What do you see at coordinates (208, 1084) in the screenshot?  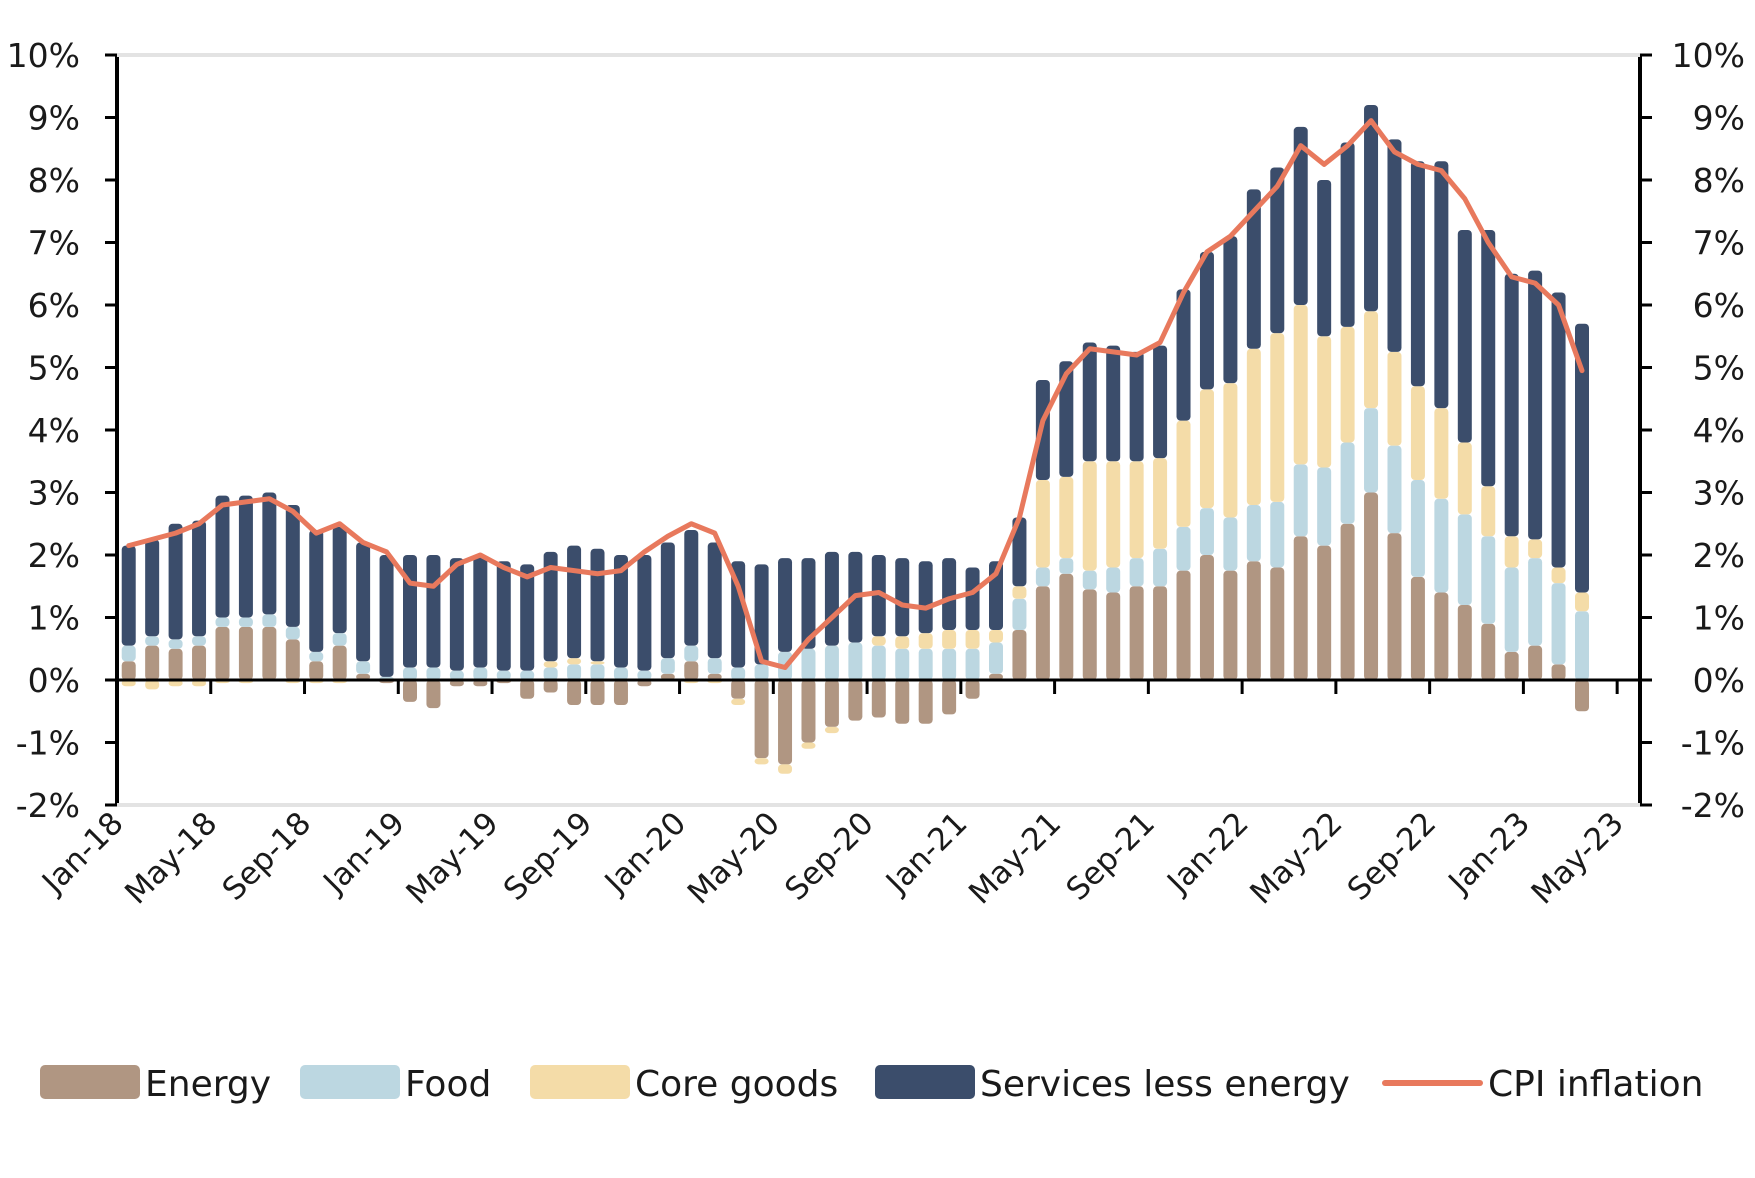 I see `legend-label-energy: Energy` at bounding box center [208, 1084].